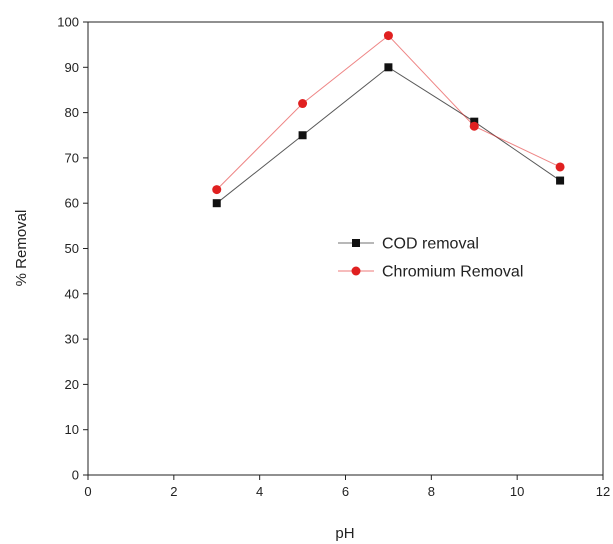  What do you see at coordinates (68, 22) in the screenshot?
I see `y-tick-label: 100` at bounding box center [68, 22].